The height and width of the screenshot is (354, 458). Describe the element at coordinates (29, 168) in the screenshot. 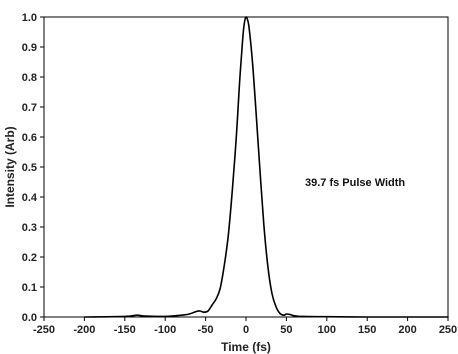

I see `y-tick-label: 0.5` at that location.